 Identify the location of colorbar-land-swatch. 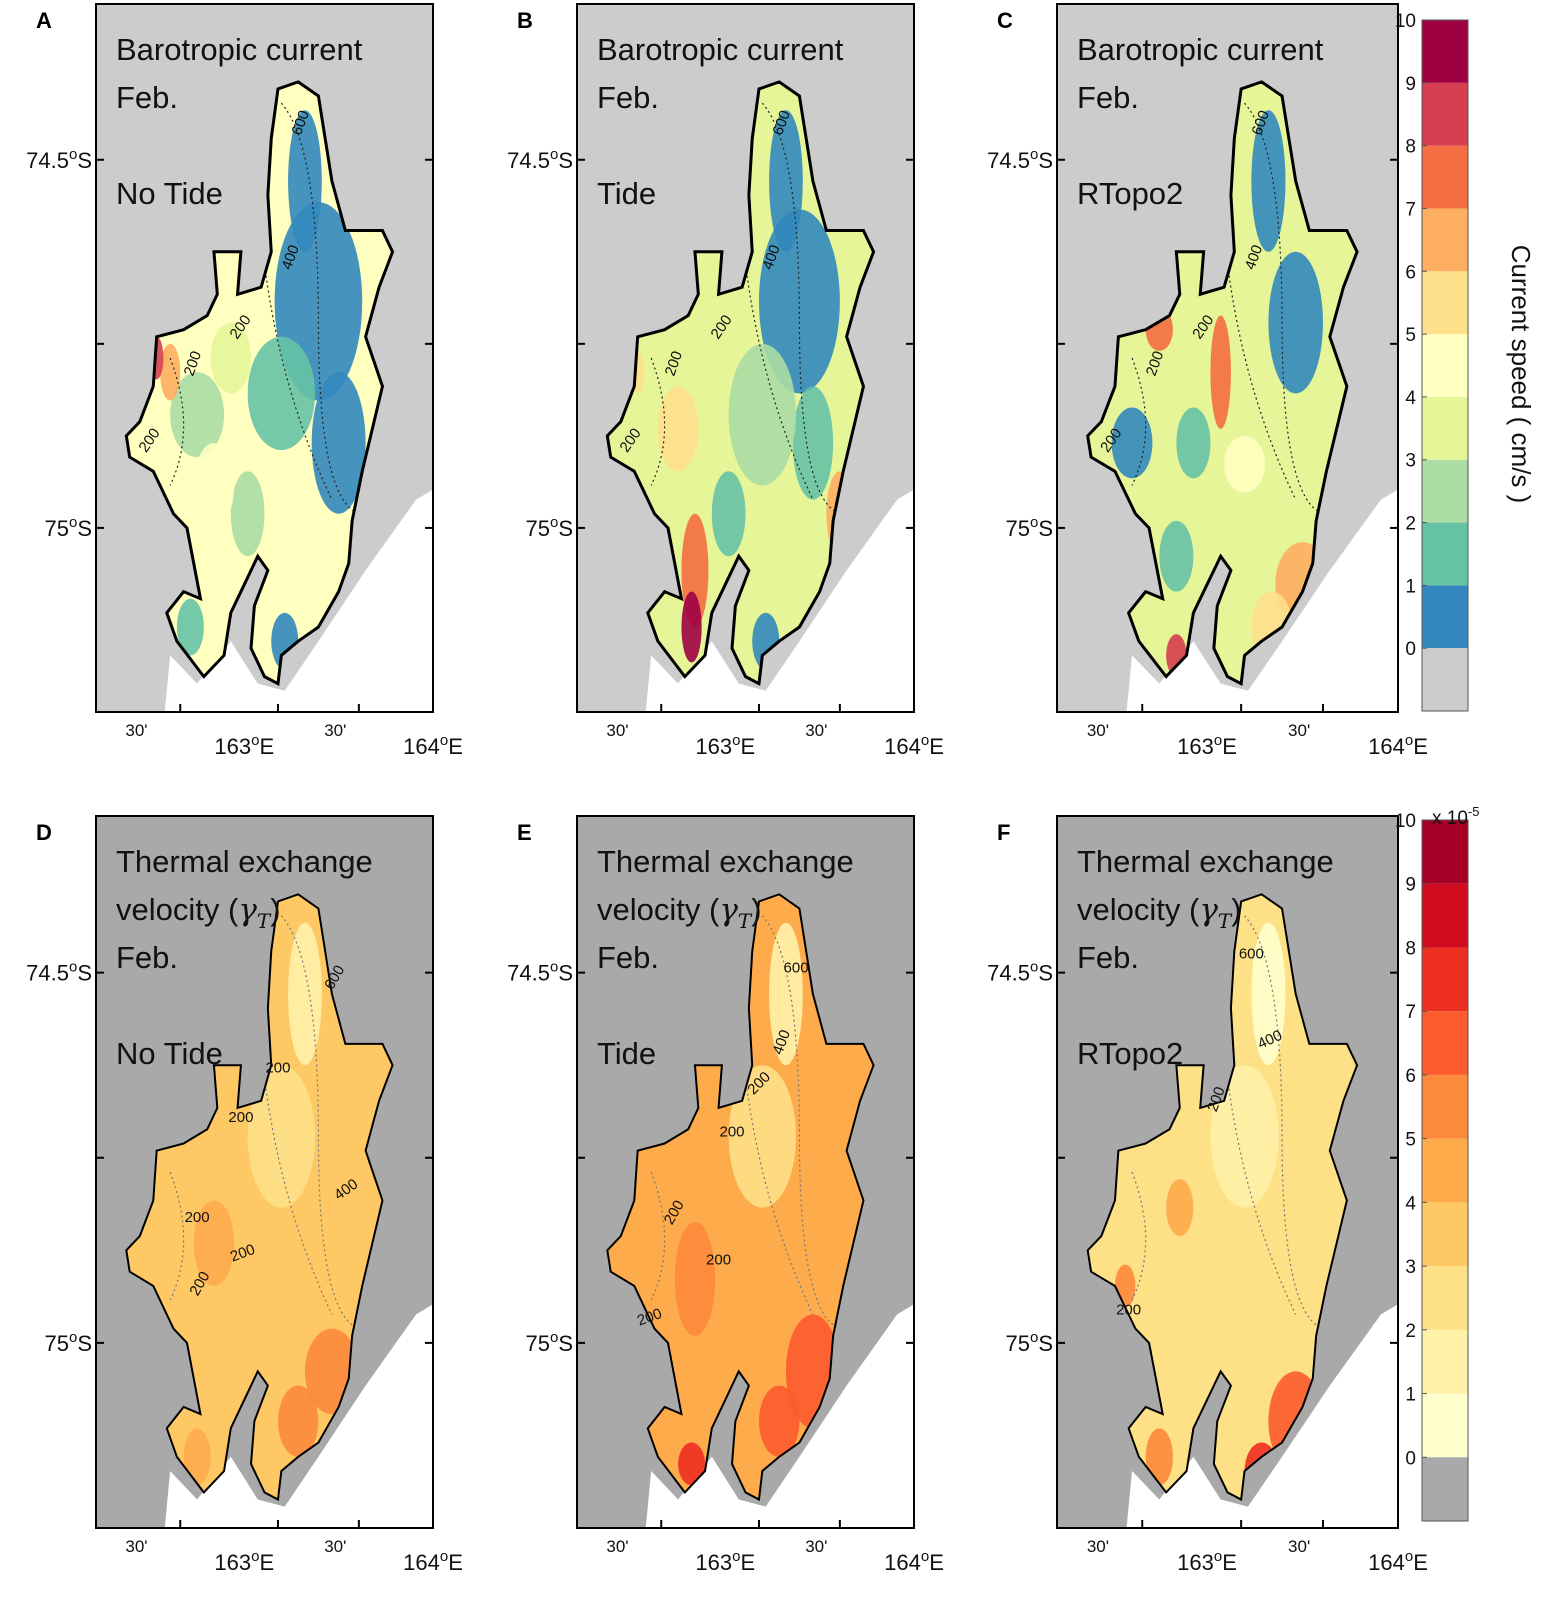
(1445, 679).